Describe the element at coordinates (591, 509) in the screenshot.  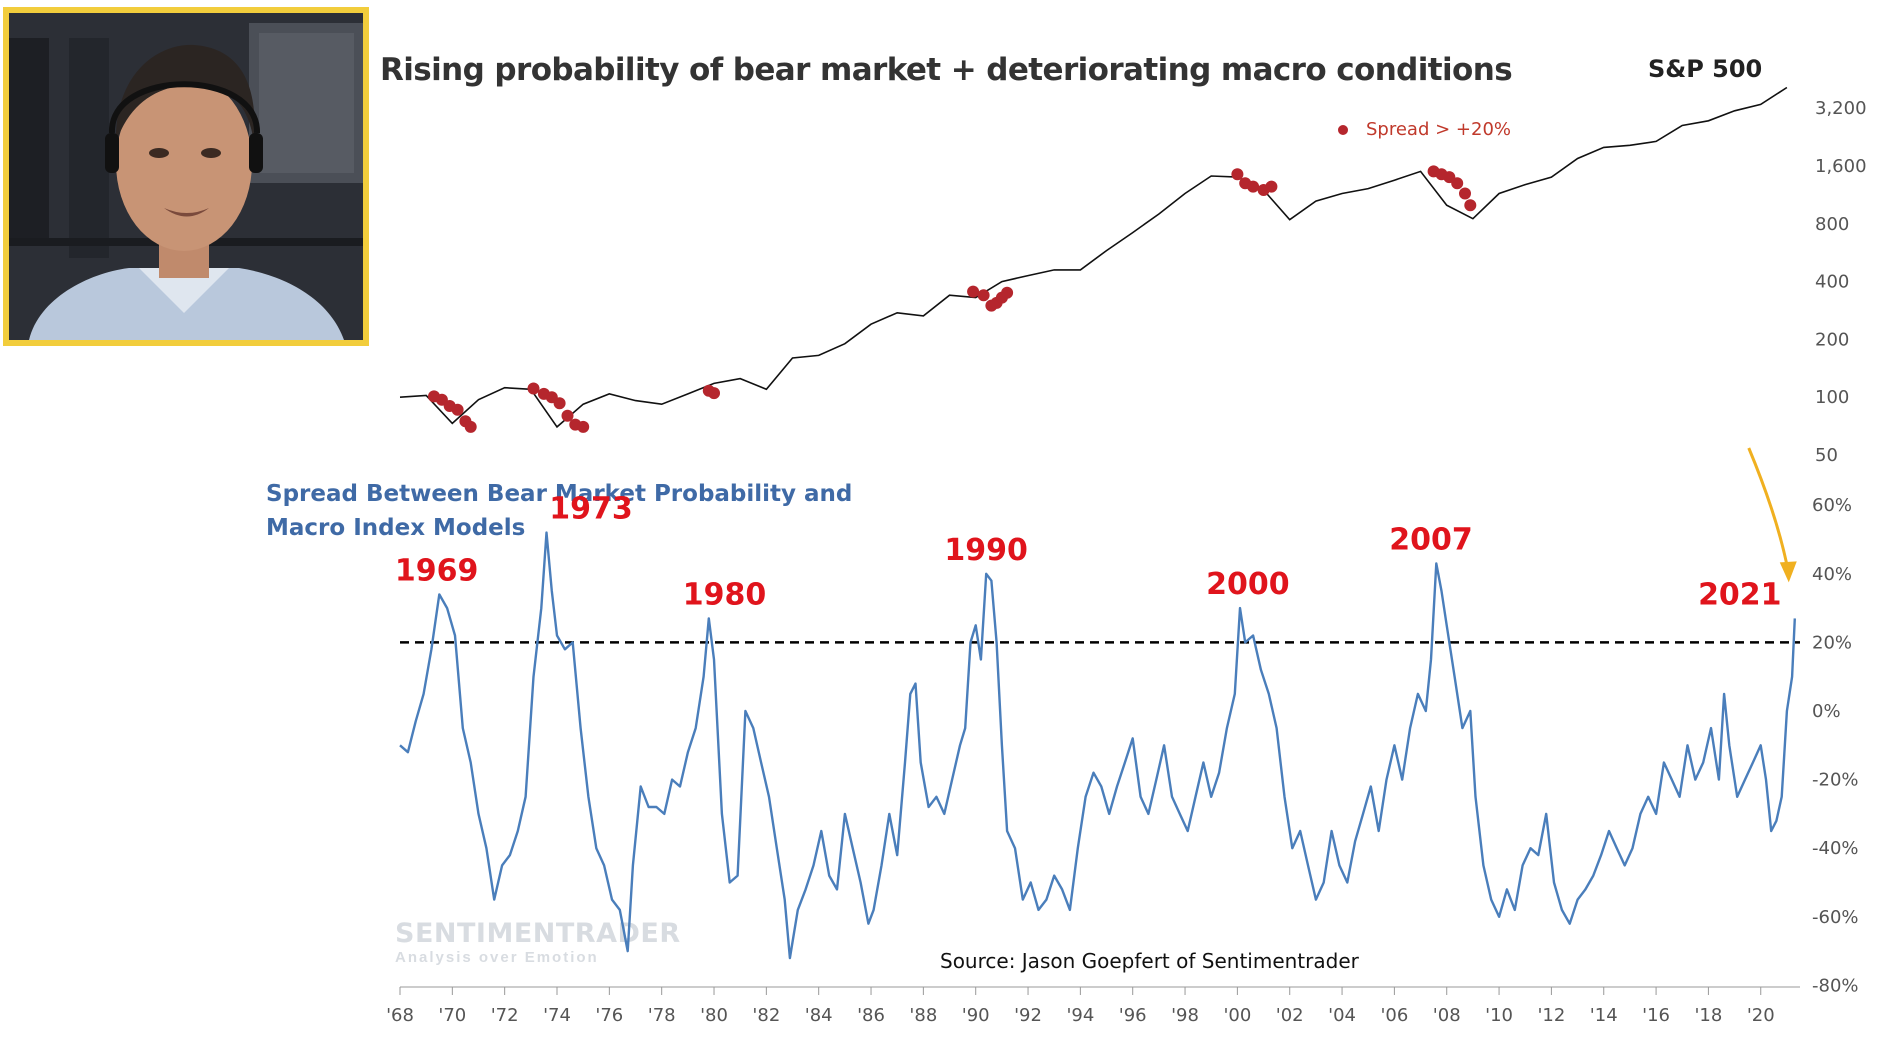
I see `year-annotation-1973: 1973` at that location.